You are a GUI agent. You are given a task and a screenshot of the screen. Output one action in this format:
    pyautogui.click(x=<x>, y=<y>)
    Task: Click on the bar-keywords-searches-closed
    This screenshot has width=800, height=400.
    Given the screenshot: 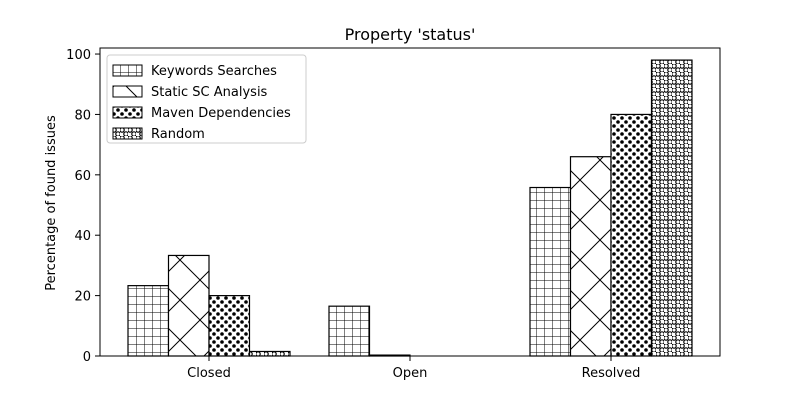 What is the action you would take?
    pyautogui.click(x=148, y=321)
    